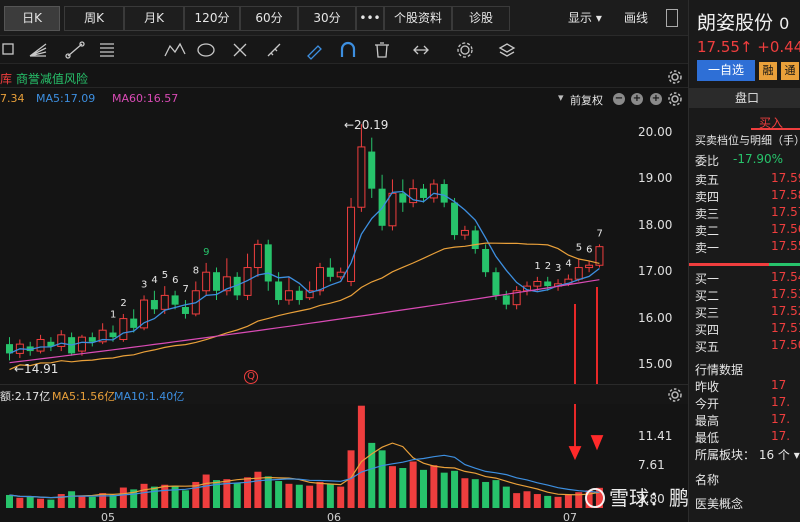 This screenshot has height=522, width=800. I want to click on trash-icon, so click(382, 50).